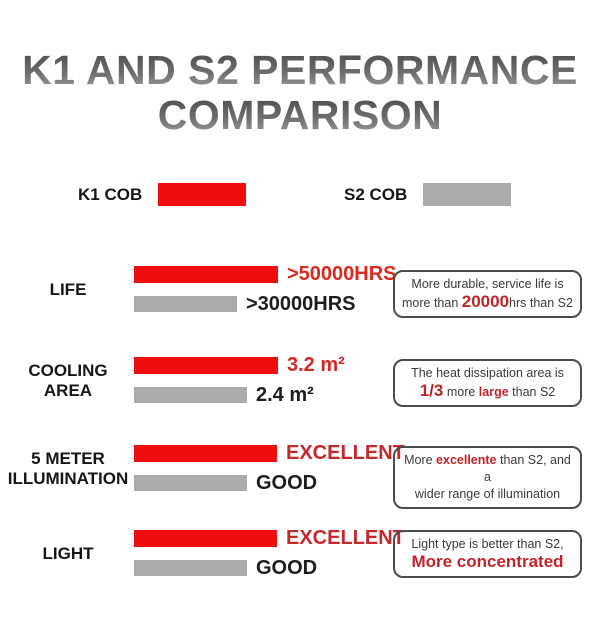 This screenshot has width=600, height=643. Describe the element at coordinates (493, 392) in the screenshot. I see `note-text-segment: large` at that location.